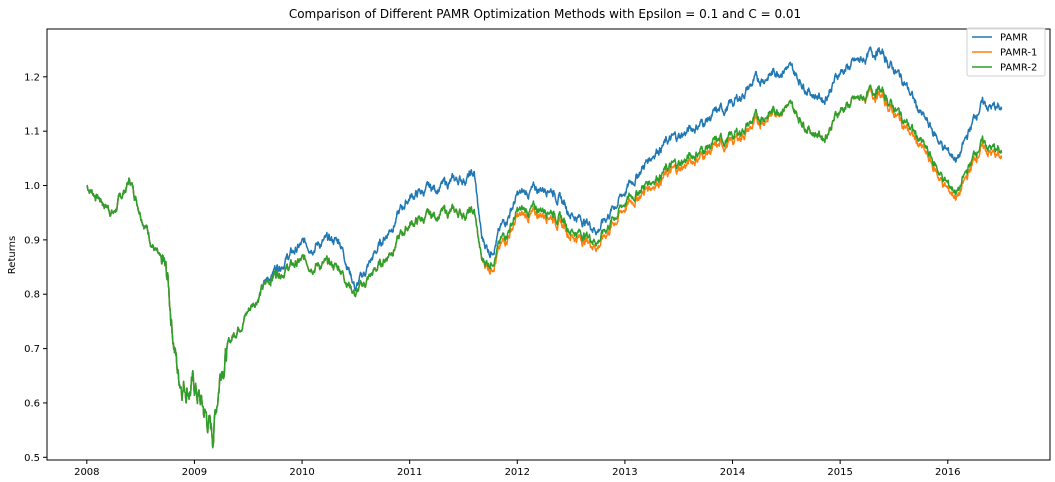 The width and height of the screenshot is (1055, 482). Describe the element at coordinates (947, 472) in the screenshot. I see `x-tick-label: 2016` at that location.